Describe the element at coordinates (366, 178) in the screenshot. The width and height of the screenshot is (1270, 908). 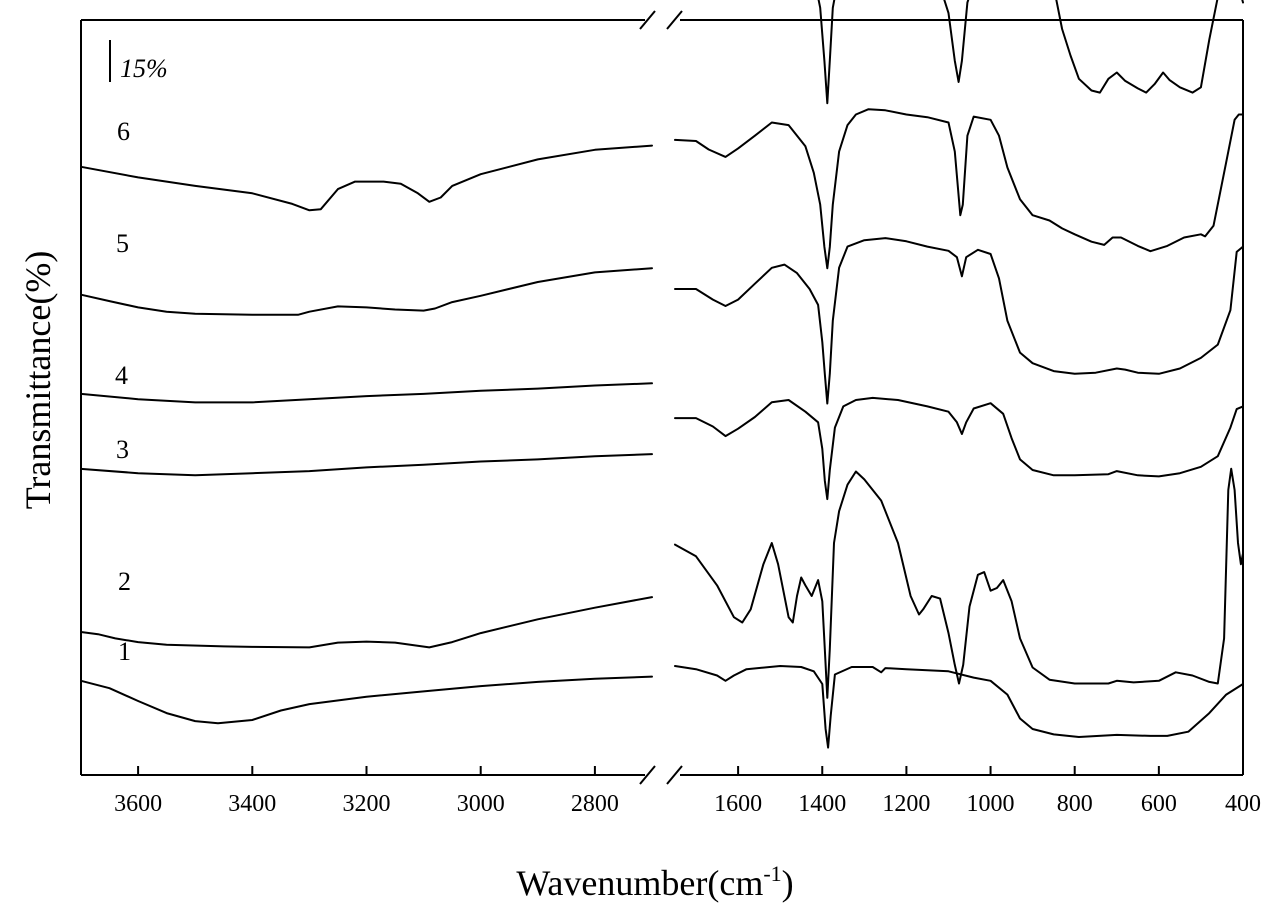
I see `series-6-line-left` at that location.